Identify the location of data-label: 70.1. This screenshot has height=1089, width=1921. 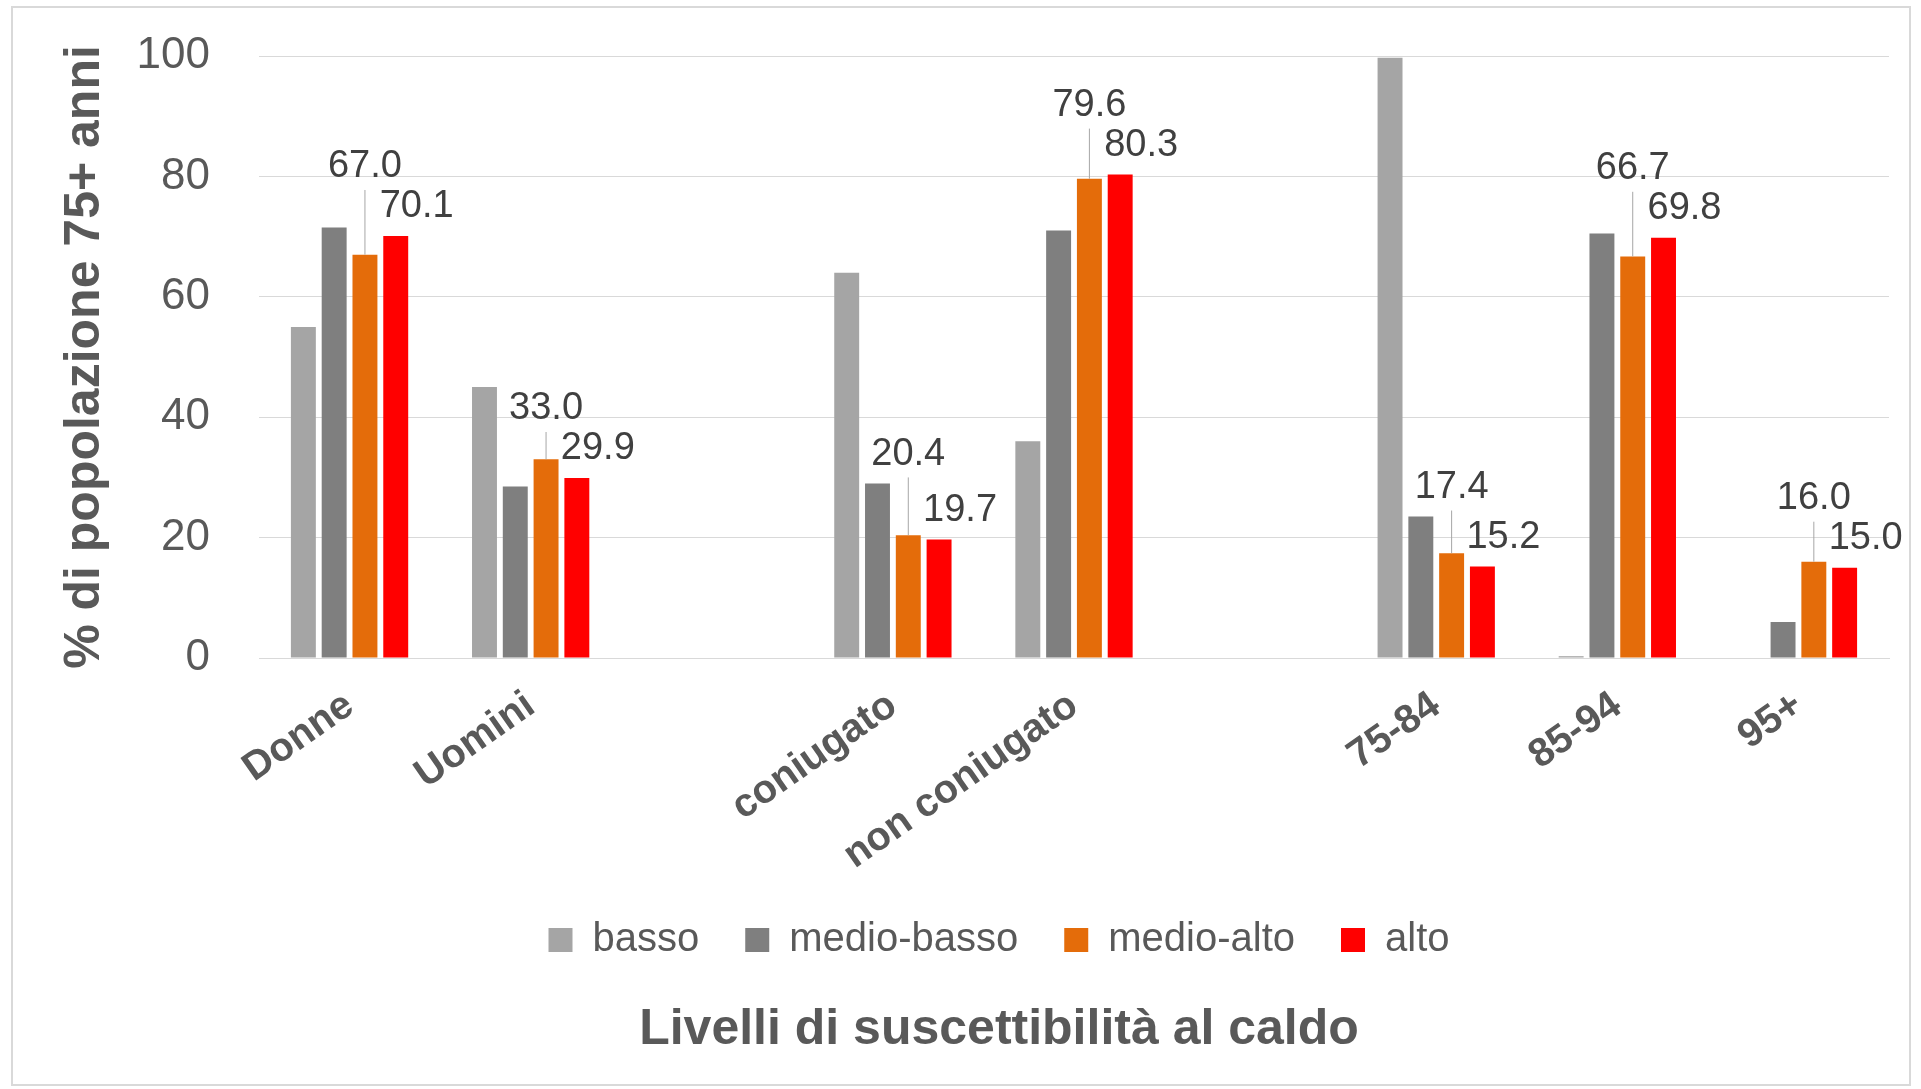
(416, 204).